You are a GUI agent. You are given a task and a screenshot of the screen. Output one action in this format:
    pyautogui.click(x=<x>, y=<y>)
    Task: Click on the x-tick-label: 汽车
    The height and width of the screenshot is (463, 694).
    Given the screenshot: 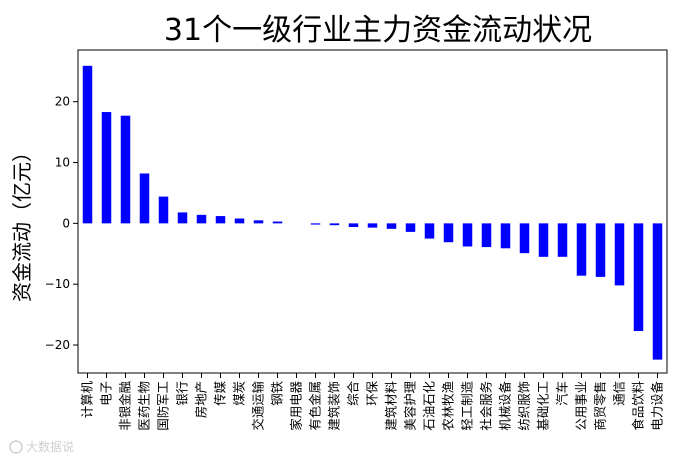 What is the action you would take?
    pyautogui.click(x=562, y=393)
    